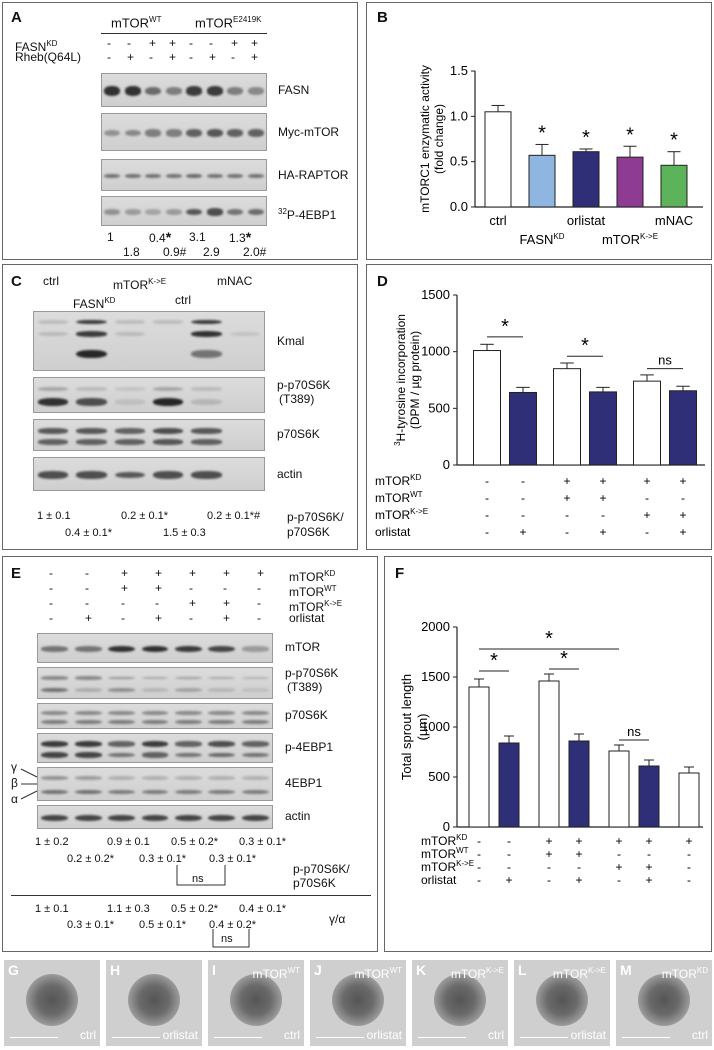 This screenshot has height=1050, width=714. What do you see at coordinates (536, 239) in the screenshot?
I see `x-label-text: FASN` at bounding box center [536, 239].